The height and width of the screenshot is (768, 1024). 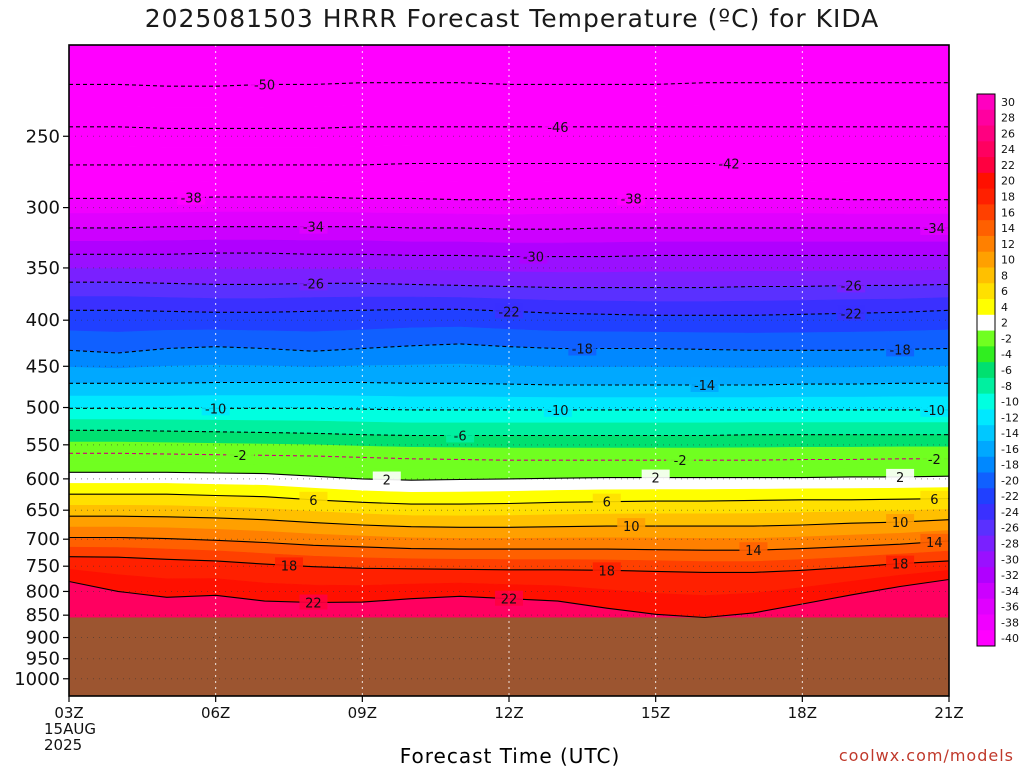 I want to click on contour-label: -14, so click(x=704, y=386).